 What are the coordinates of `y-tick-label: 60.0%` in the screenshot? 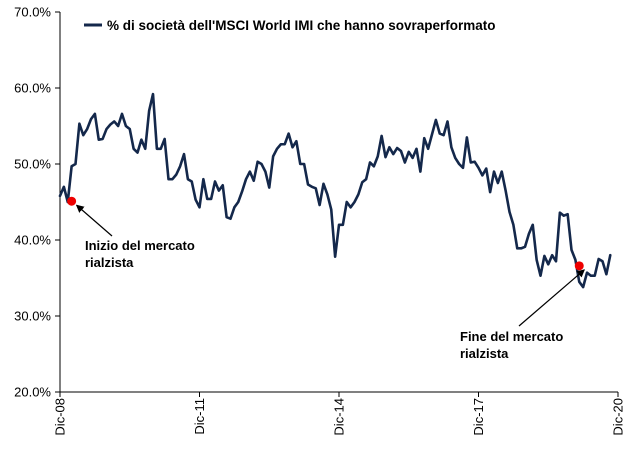 It's located at (32, 88).